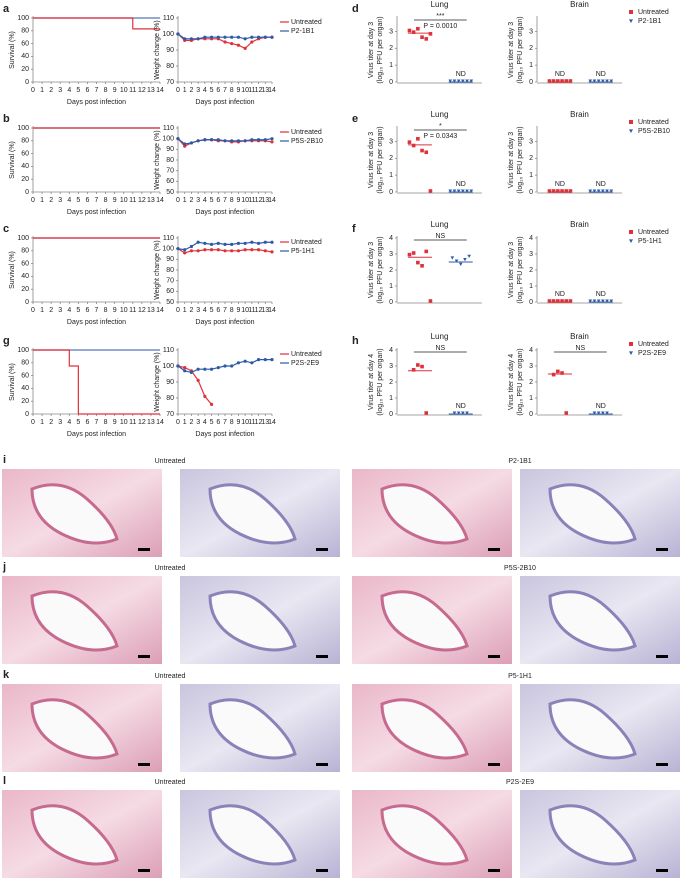 This screenshot has width=685, height=894. I want to click on y-tick-label: 80, so click(170, 160).